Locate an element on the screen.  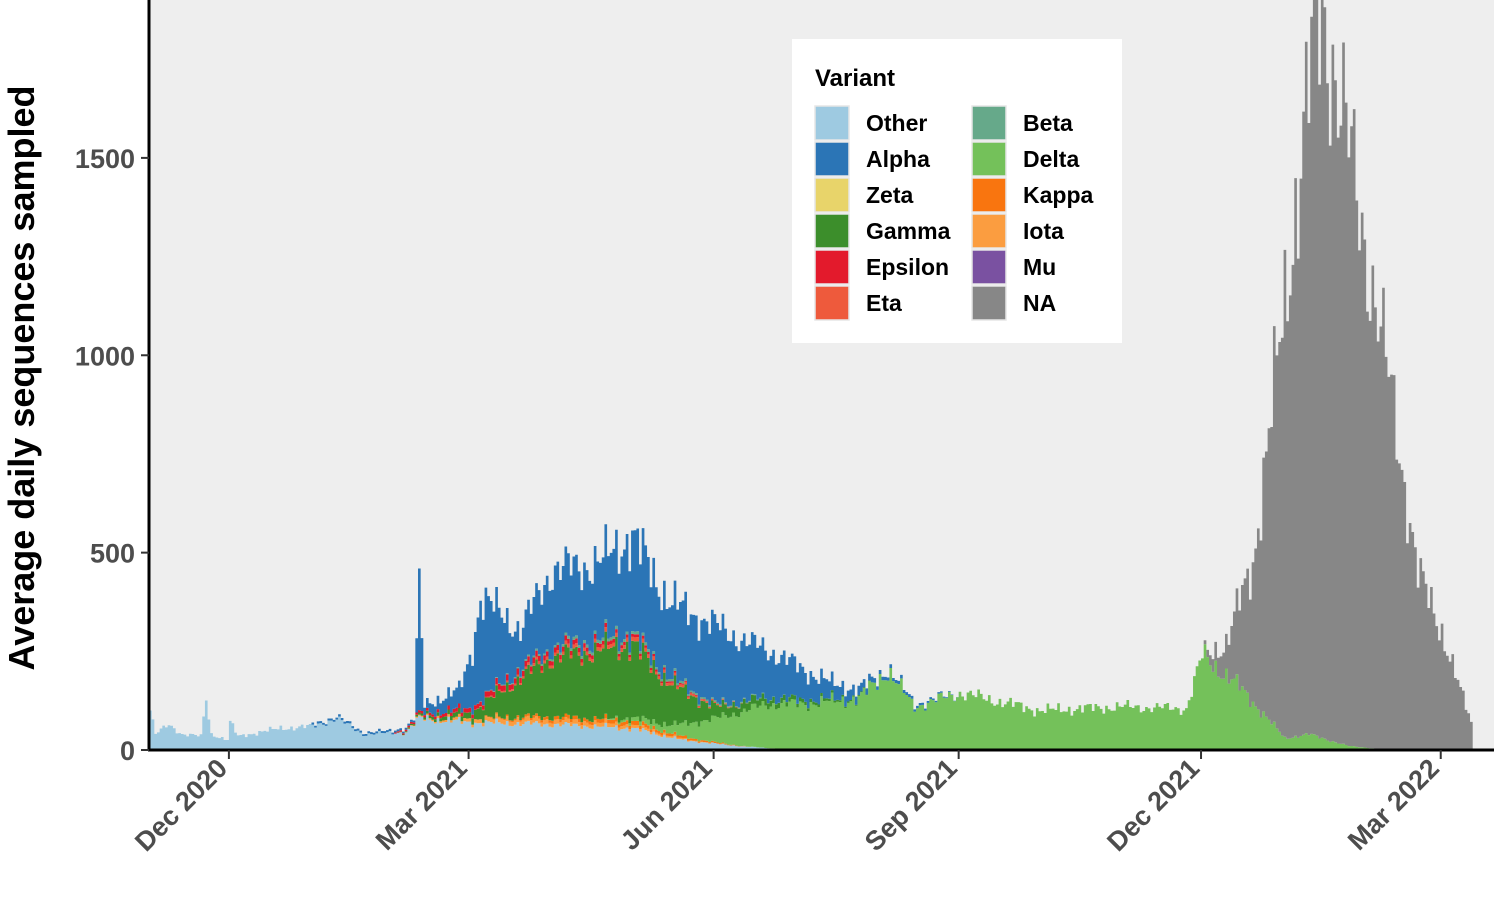
series-area-other is located at coordinates (811, 725).